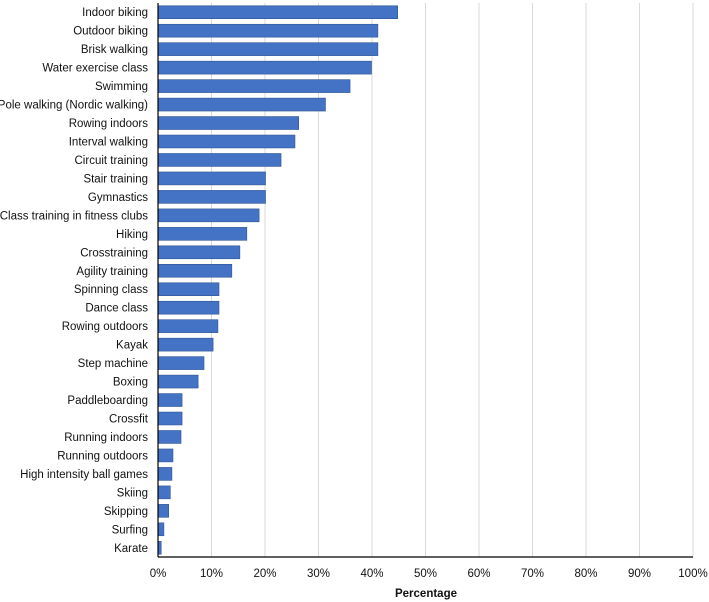 The width and height of the screenshot is (709, 602). I want to click on x-tick-label: 10%, so click(211, 574).